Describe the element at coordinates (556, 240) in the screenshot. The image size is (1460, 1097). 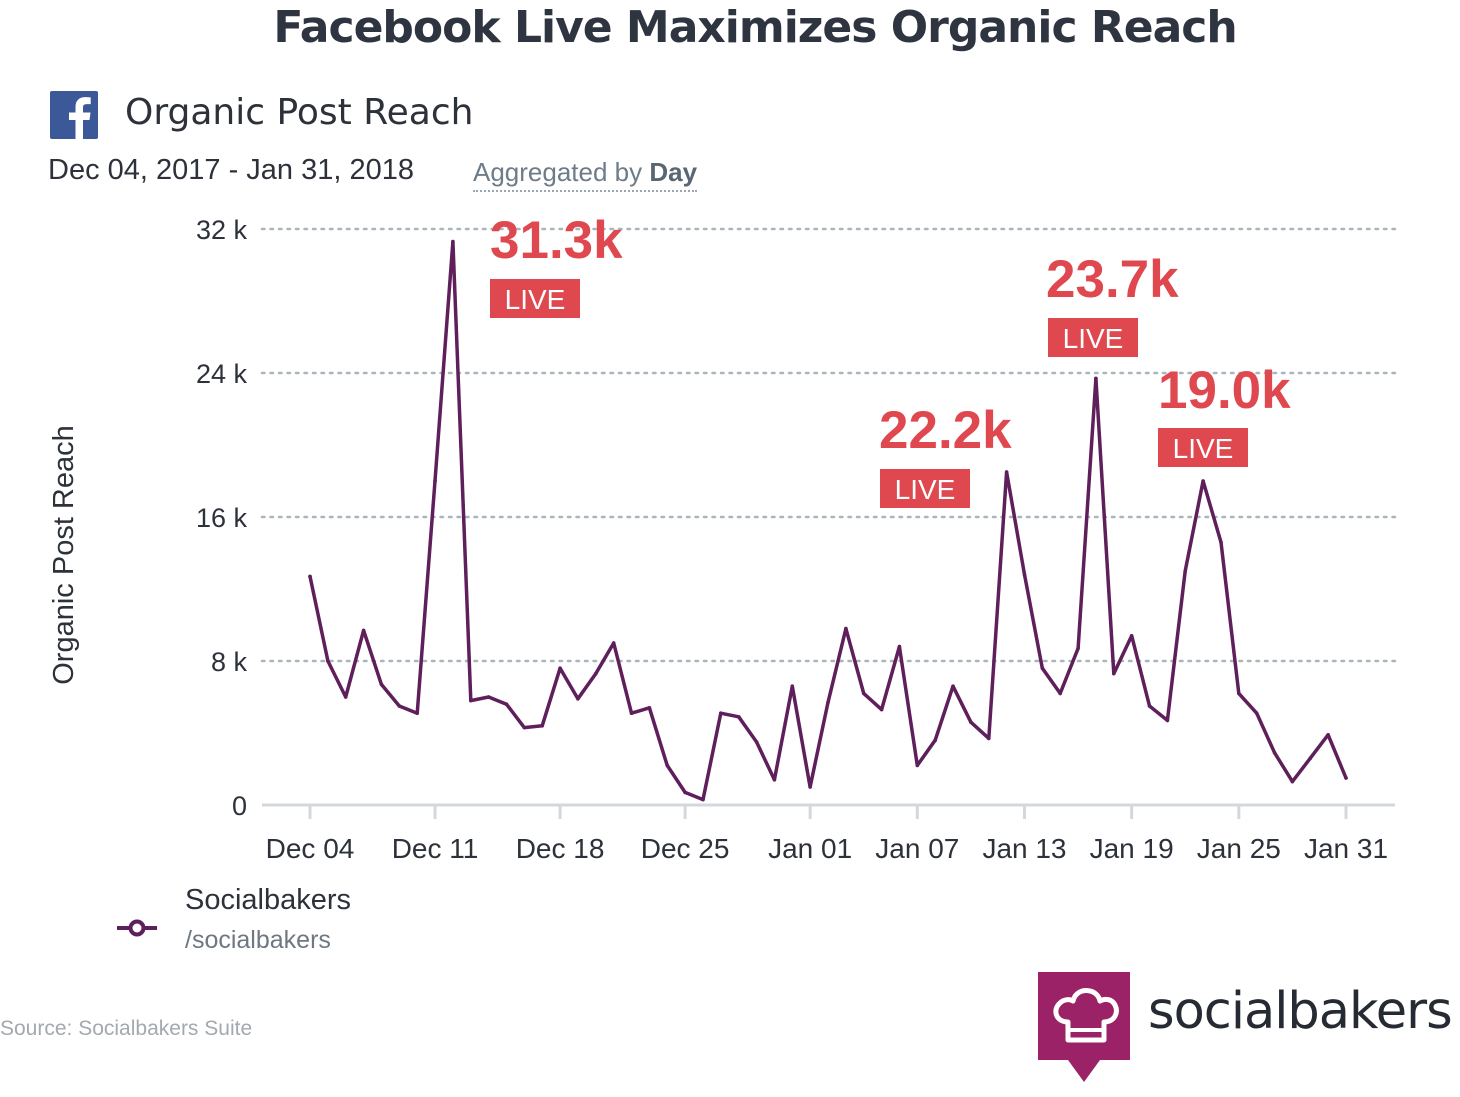
I see `annotation-value: 31.3k` at that location.